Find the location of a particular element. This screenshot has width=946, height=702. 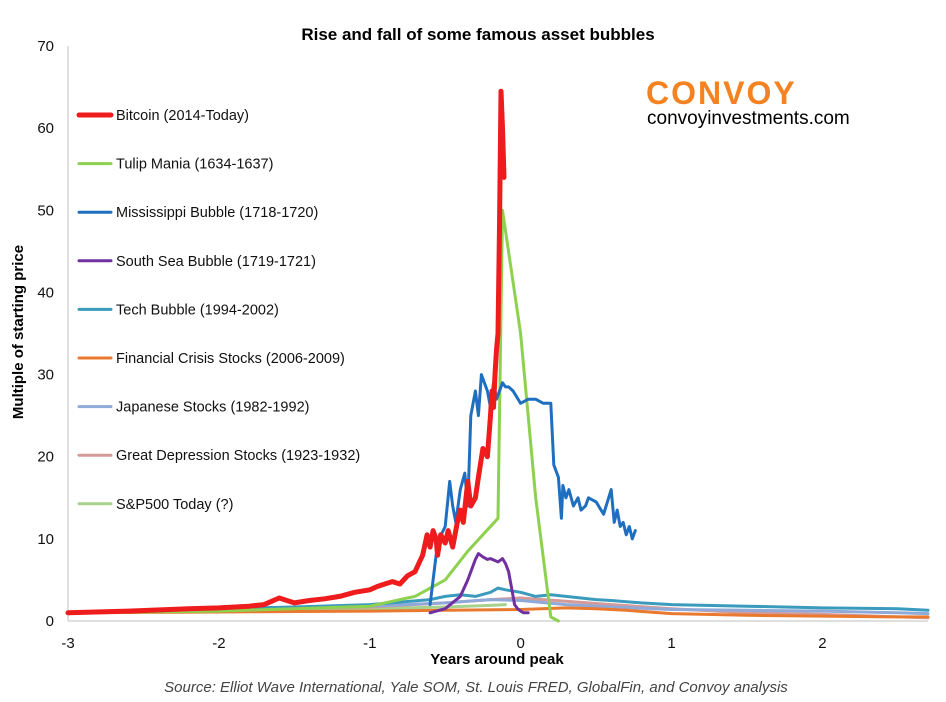

legend-label: Mississippi Bubble (1718-1720) is located at coordinates (217, 213).